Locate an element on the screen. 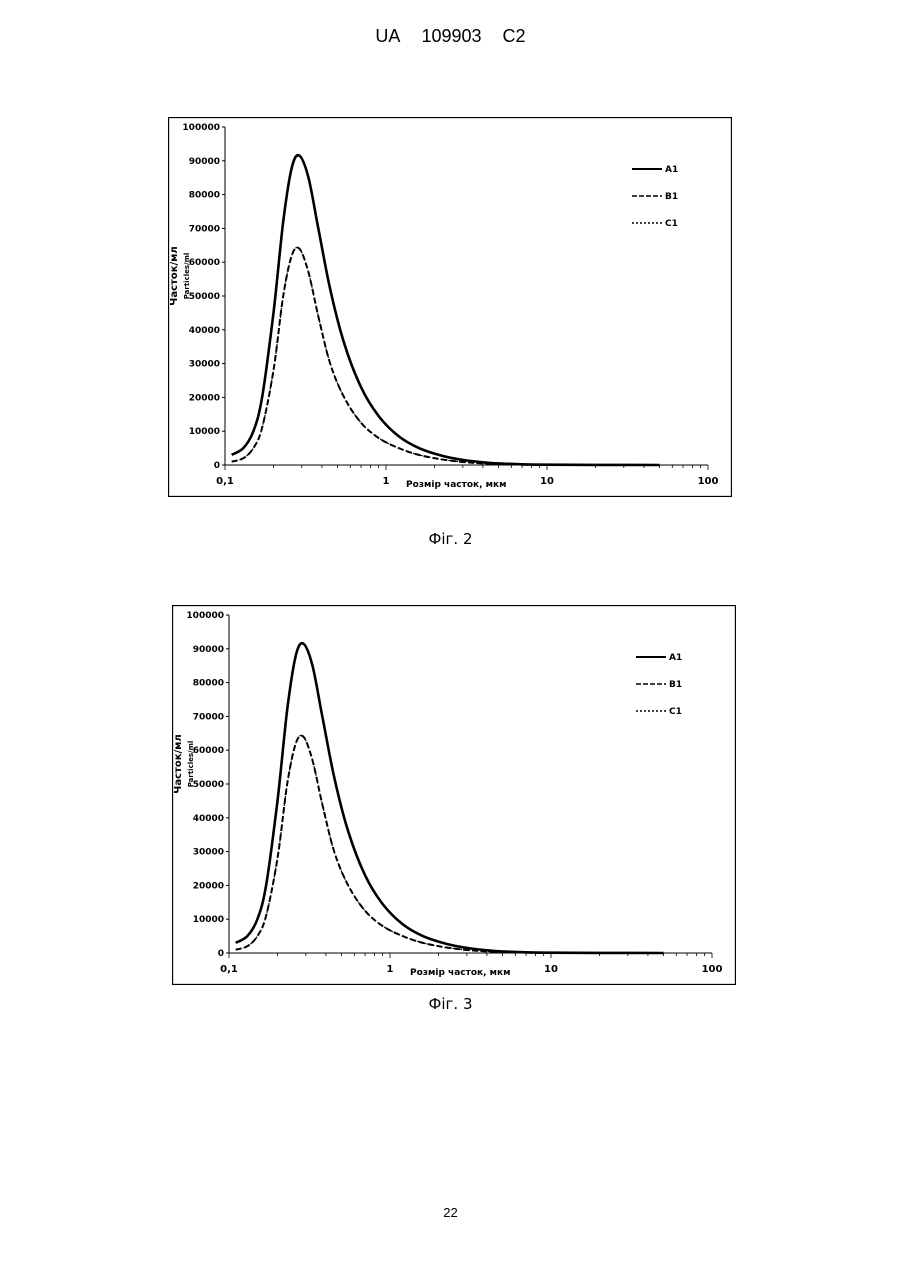 The image size is (901, 1273). header-kind: C2 is located at coordinates (514, 36).